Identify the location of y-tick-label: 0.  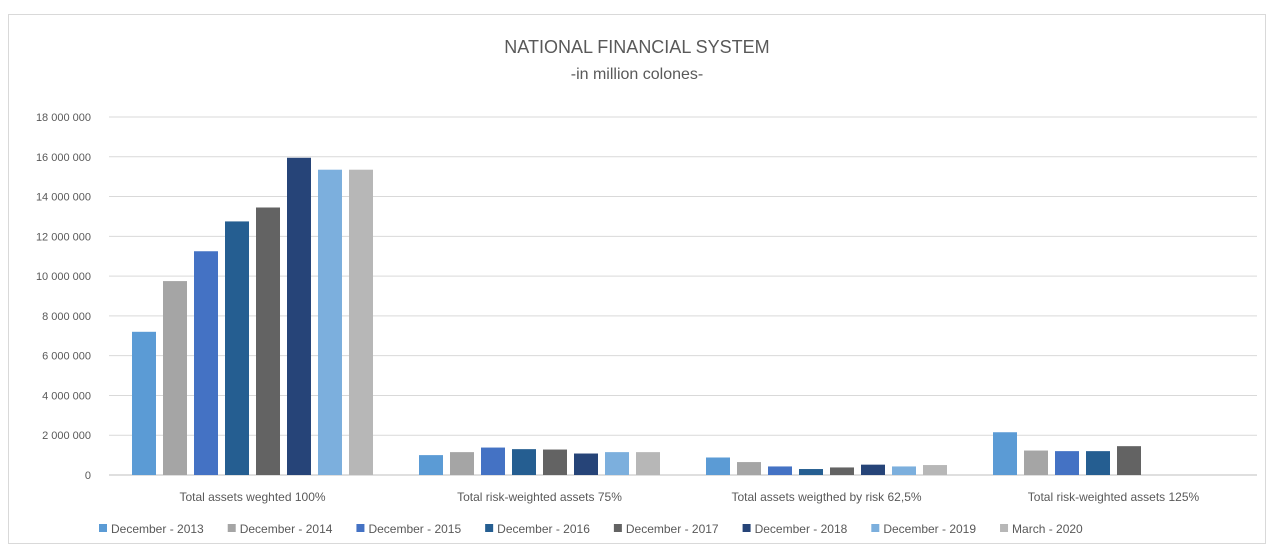
(88, 476).